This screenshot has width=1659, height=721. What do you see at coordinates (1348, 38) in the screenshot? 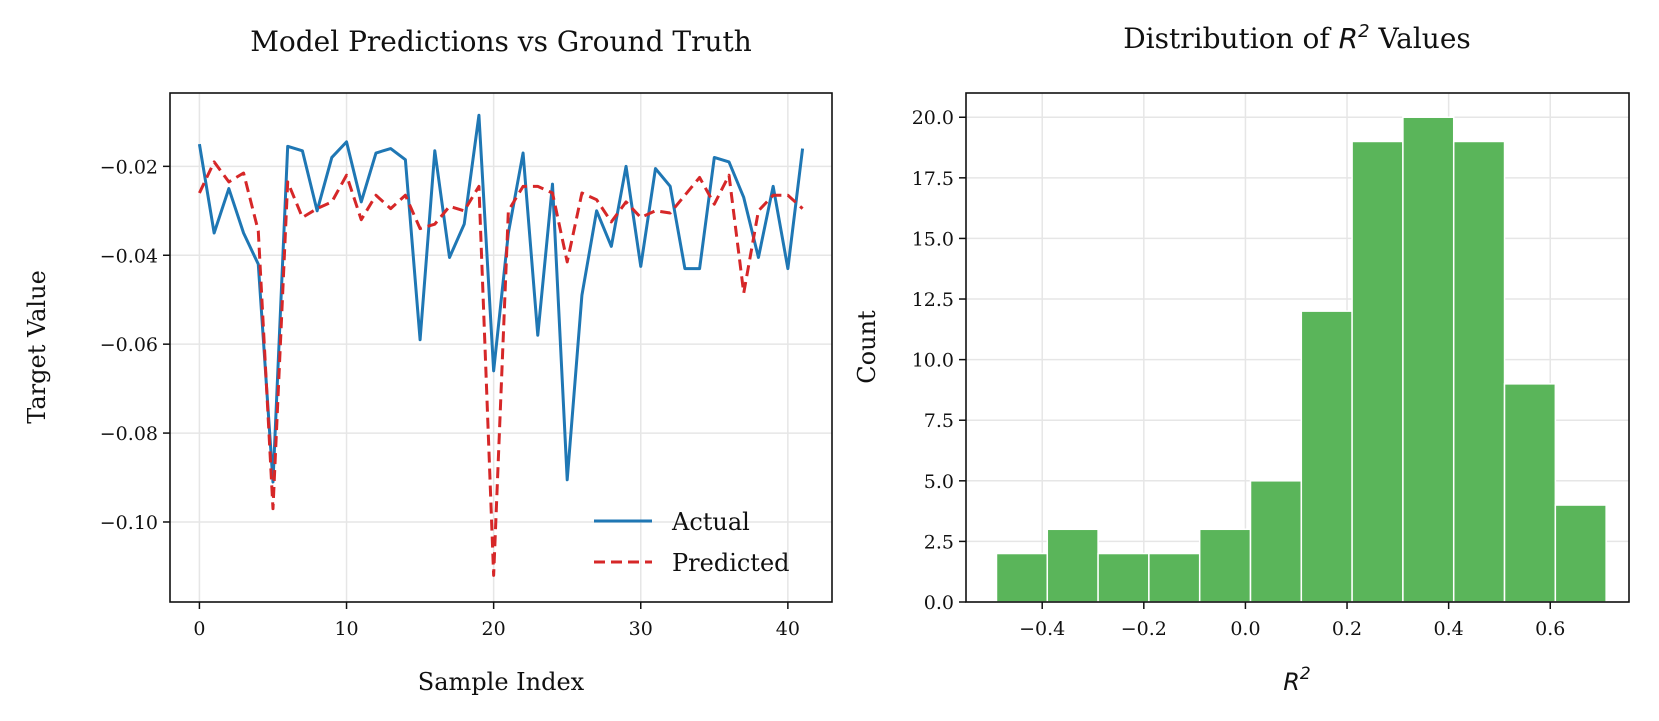
I see `histogram-title-math: R` at bounding box center [1348, 38].